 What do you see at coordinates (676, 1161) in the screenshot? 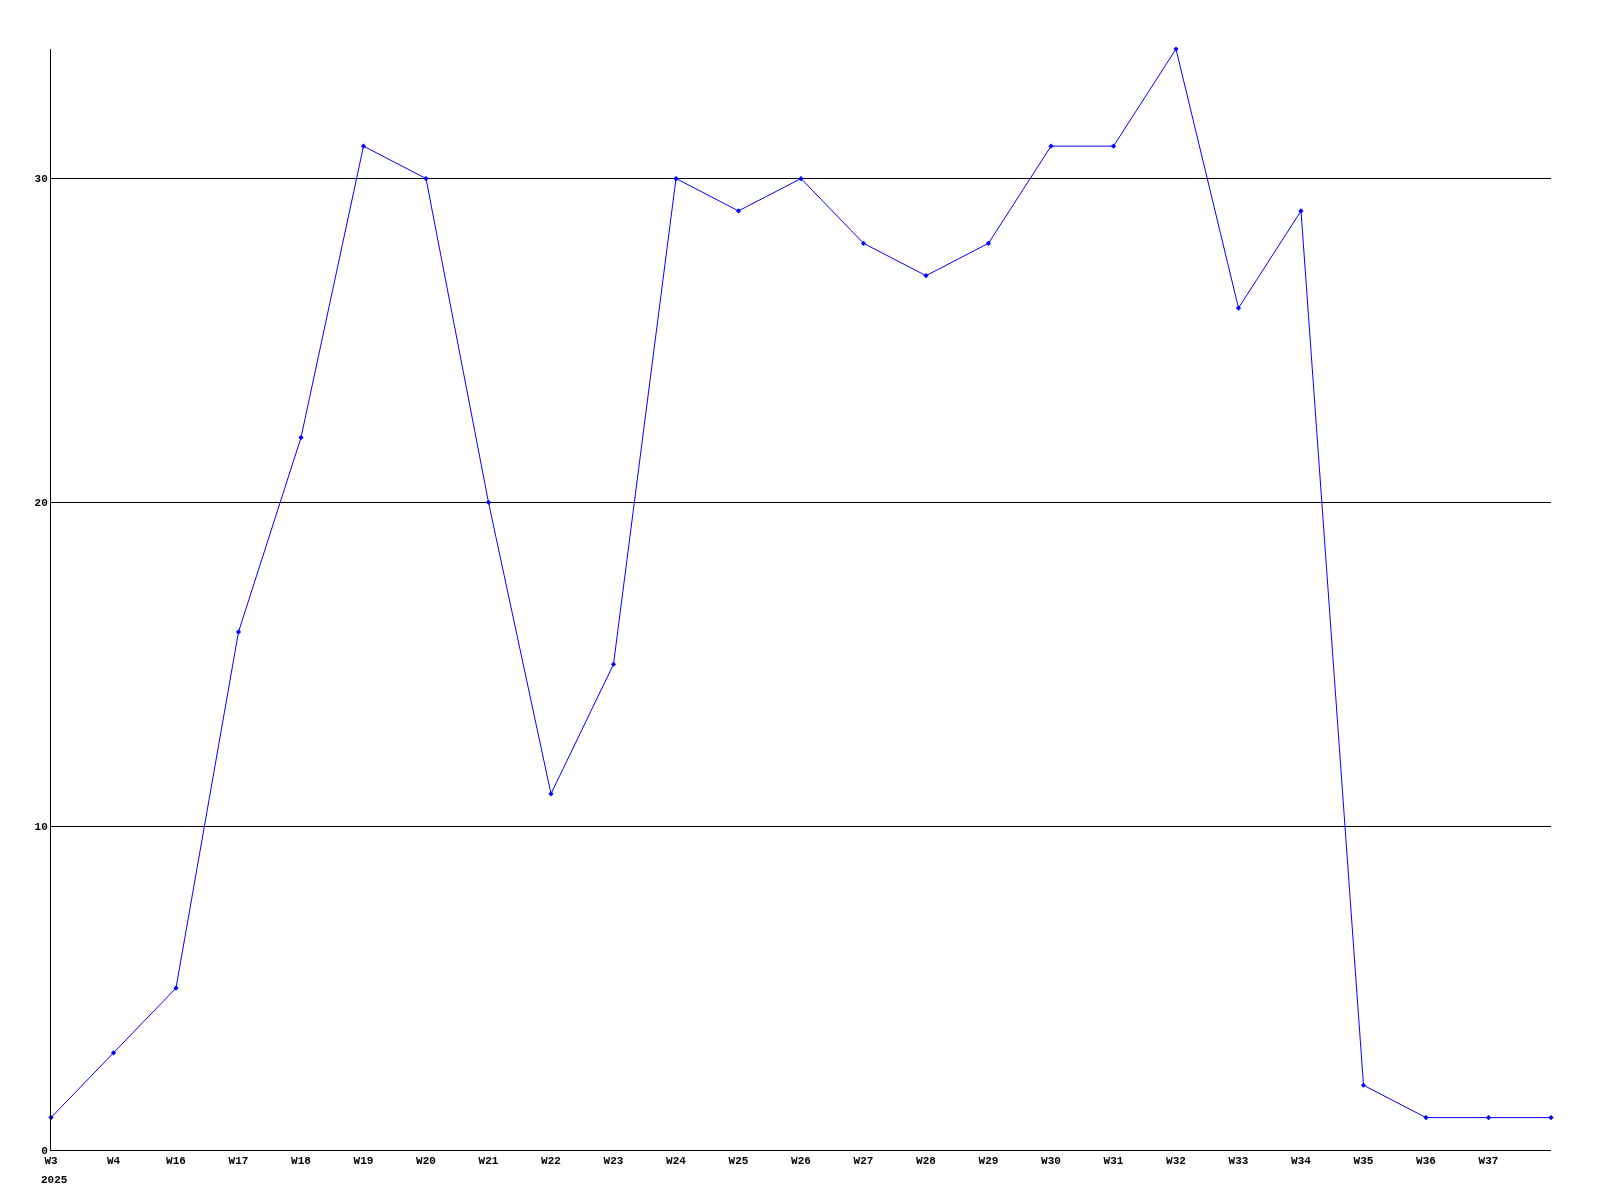
I see `x-tick-label: W24` at bounding box center [676, 1161].